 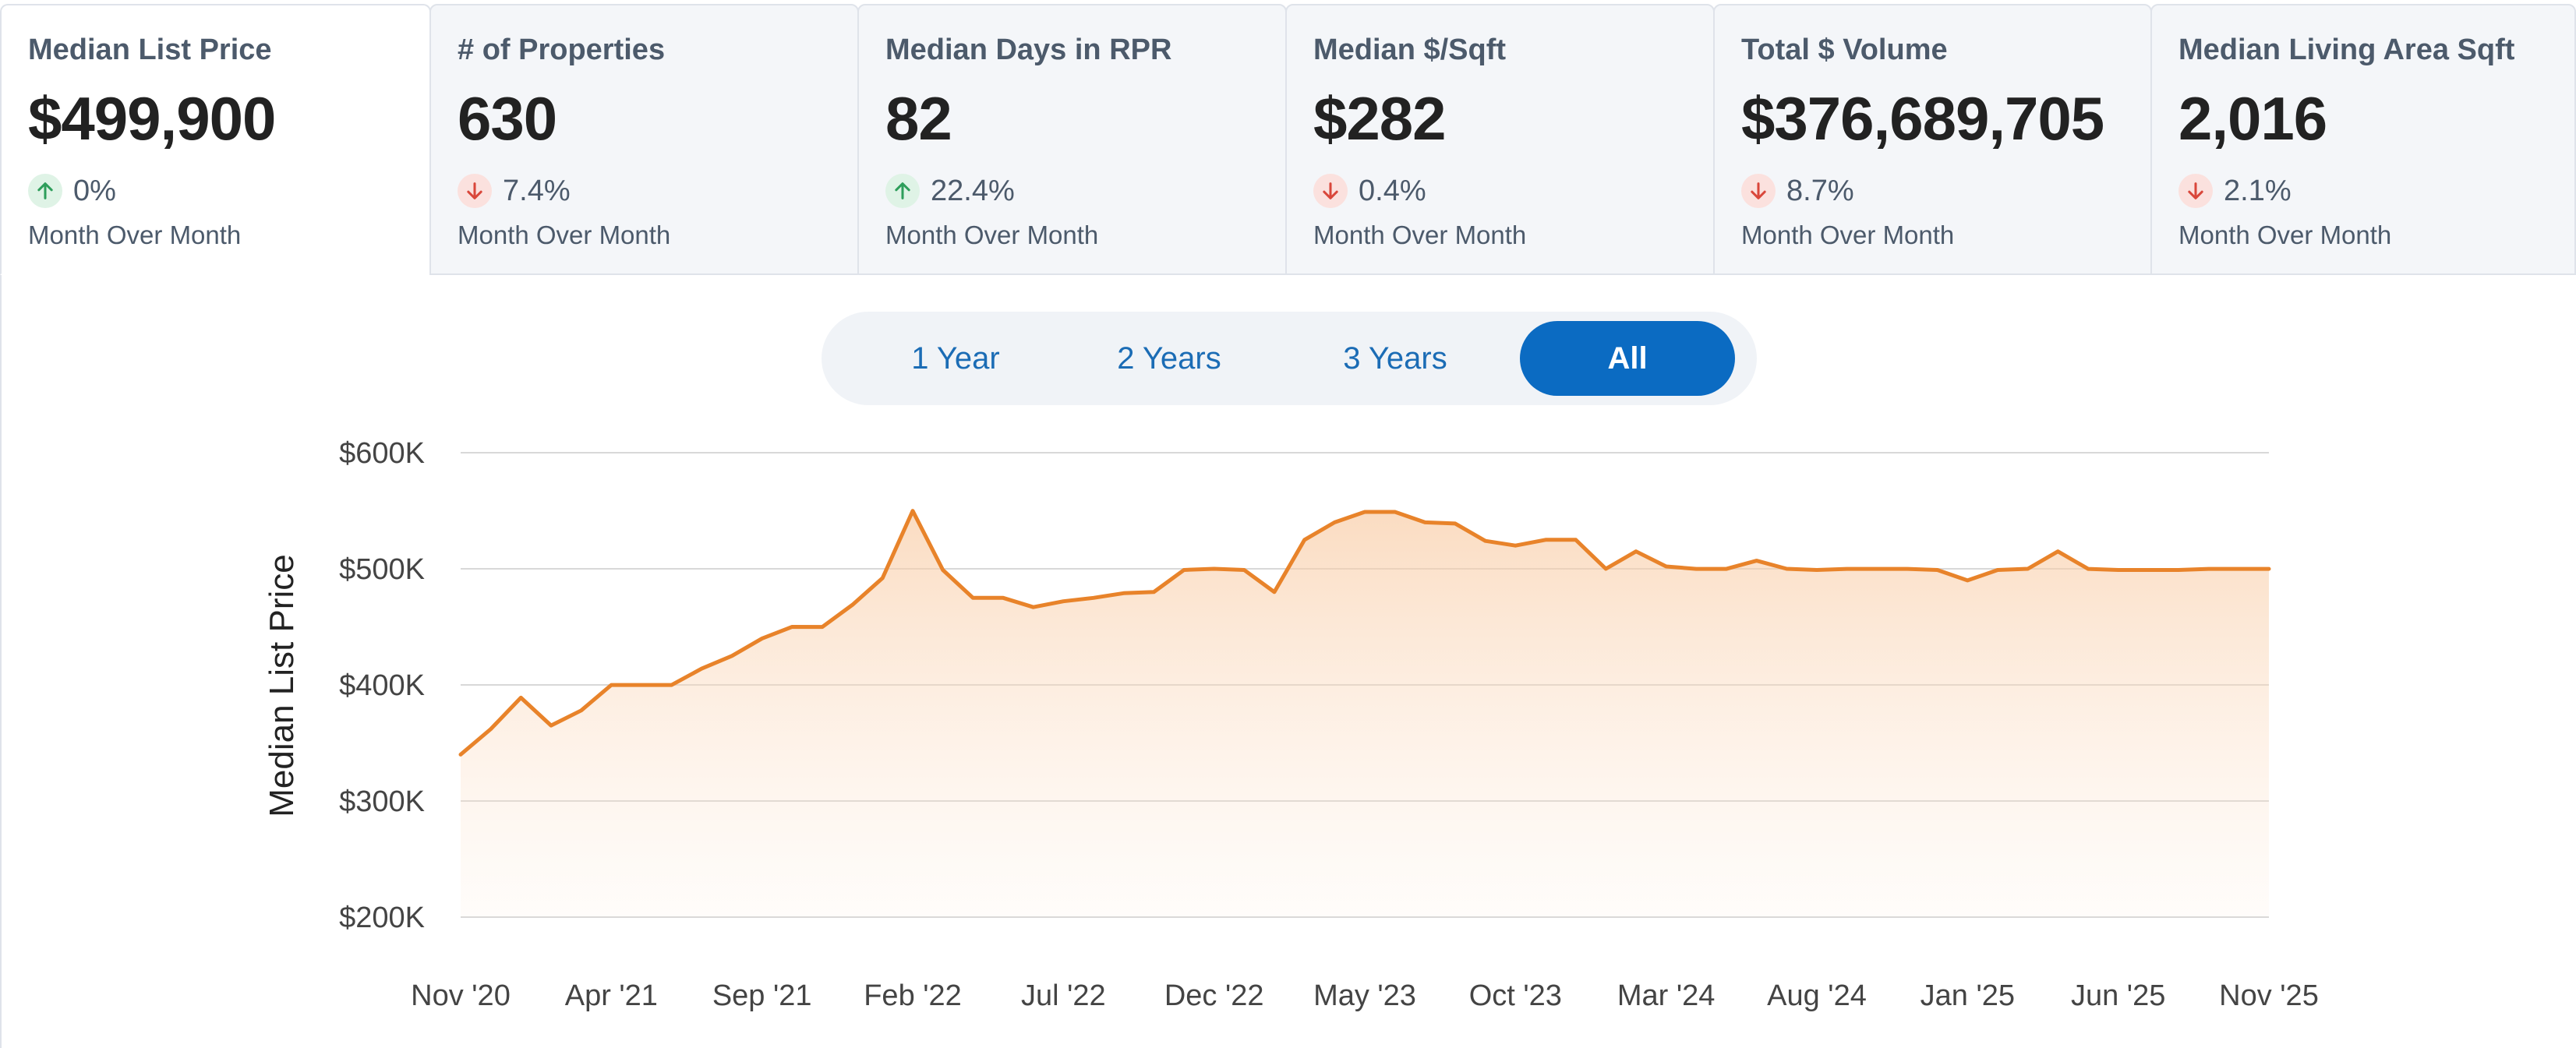 I want to click on metric-change: 22.4%, so click(x=950, y=191).